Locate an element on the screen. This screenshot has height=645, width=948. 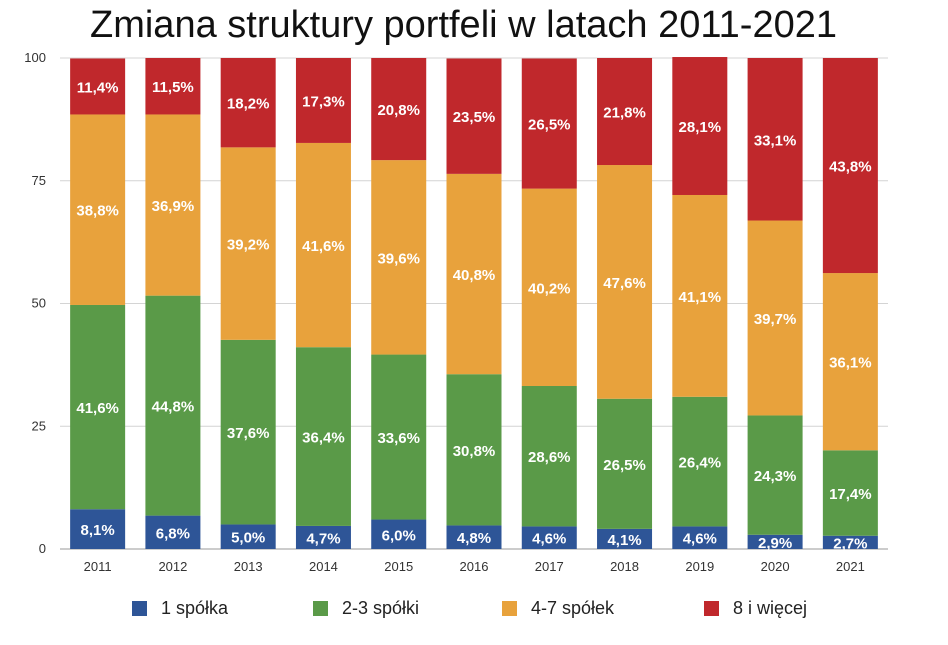
bar-segment-2013-s3 is located at coordinates (248, 243).